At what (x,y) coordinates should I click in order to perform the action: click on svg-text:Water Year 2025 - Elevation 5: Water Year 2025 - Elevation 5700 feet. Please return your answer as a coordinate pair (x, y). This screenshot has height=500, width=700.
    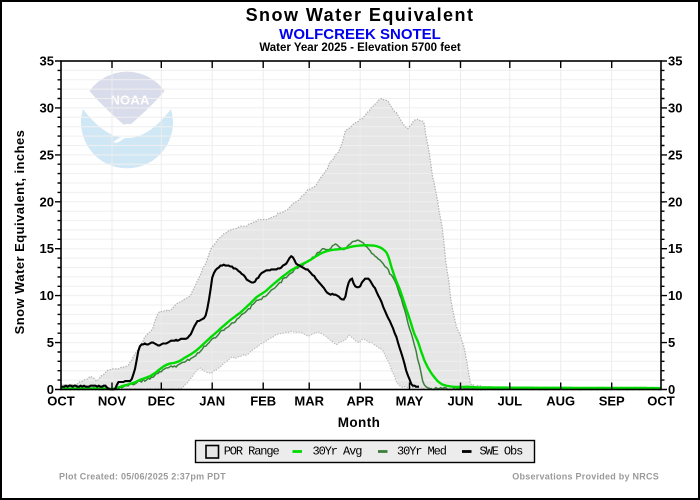
    Looking at the image, I should click on (360, 48).